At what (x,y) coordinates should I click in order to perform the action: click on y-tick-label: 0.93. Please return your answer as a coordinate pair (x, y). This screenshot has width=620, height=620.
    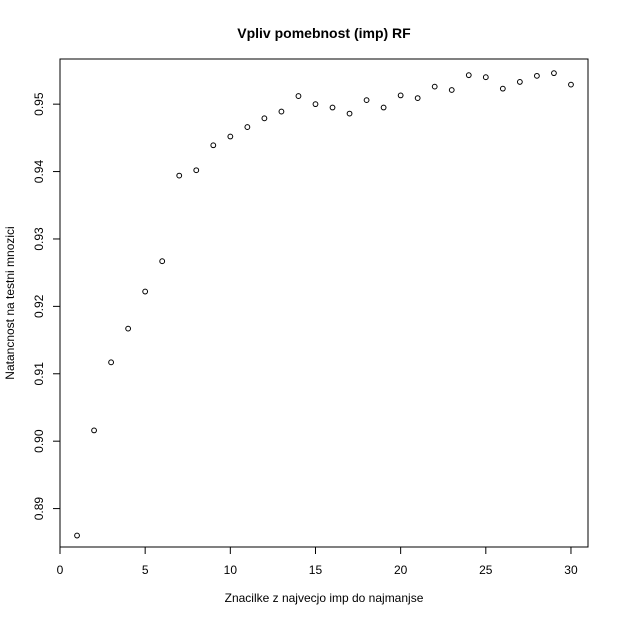
    Looking at the image, I should click on (39, 239).